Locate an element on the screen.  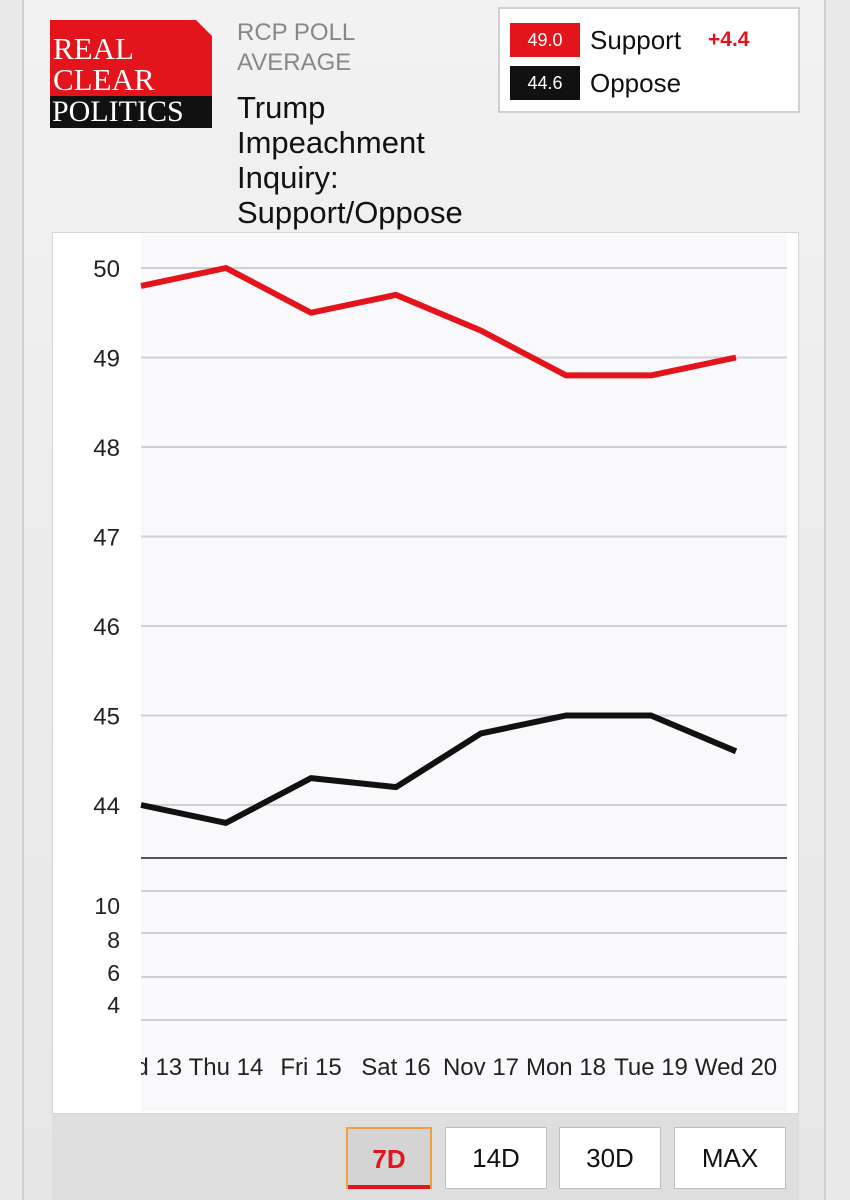
lower-y-tick-label-4: 4 is located at coordinates (113, 1005).